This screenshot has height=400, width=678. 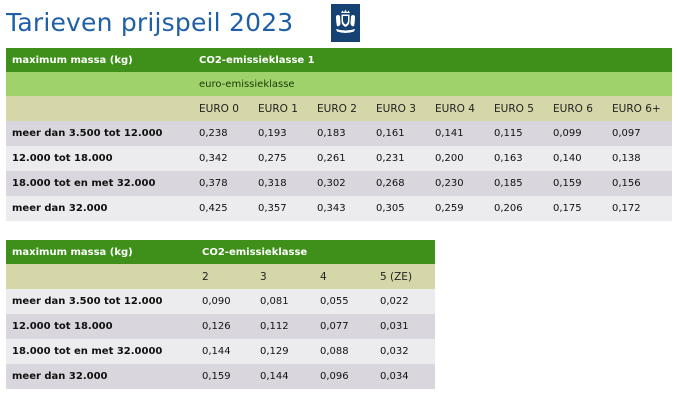 I want to click on sub-header-row: euro-emissieklasse, so click(x=339, y=84).